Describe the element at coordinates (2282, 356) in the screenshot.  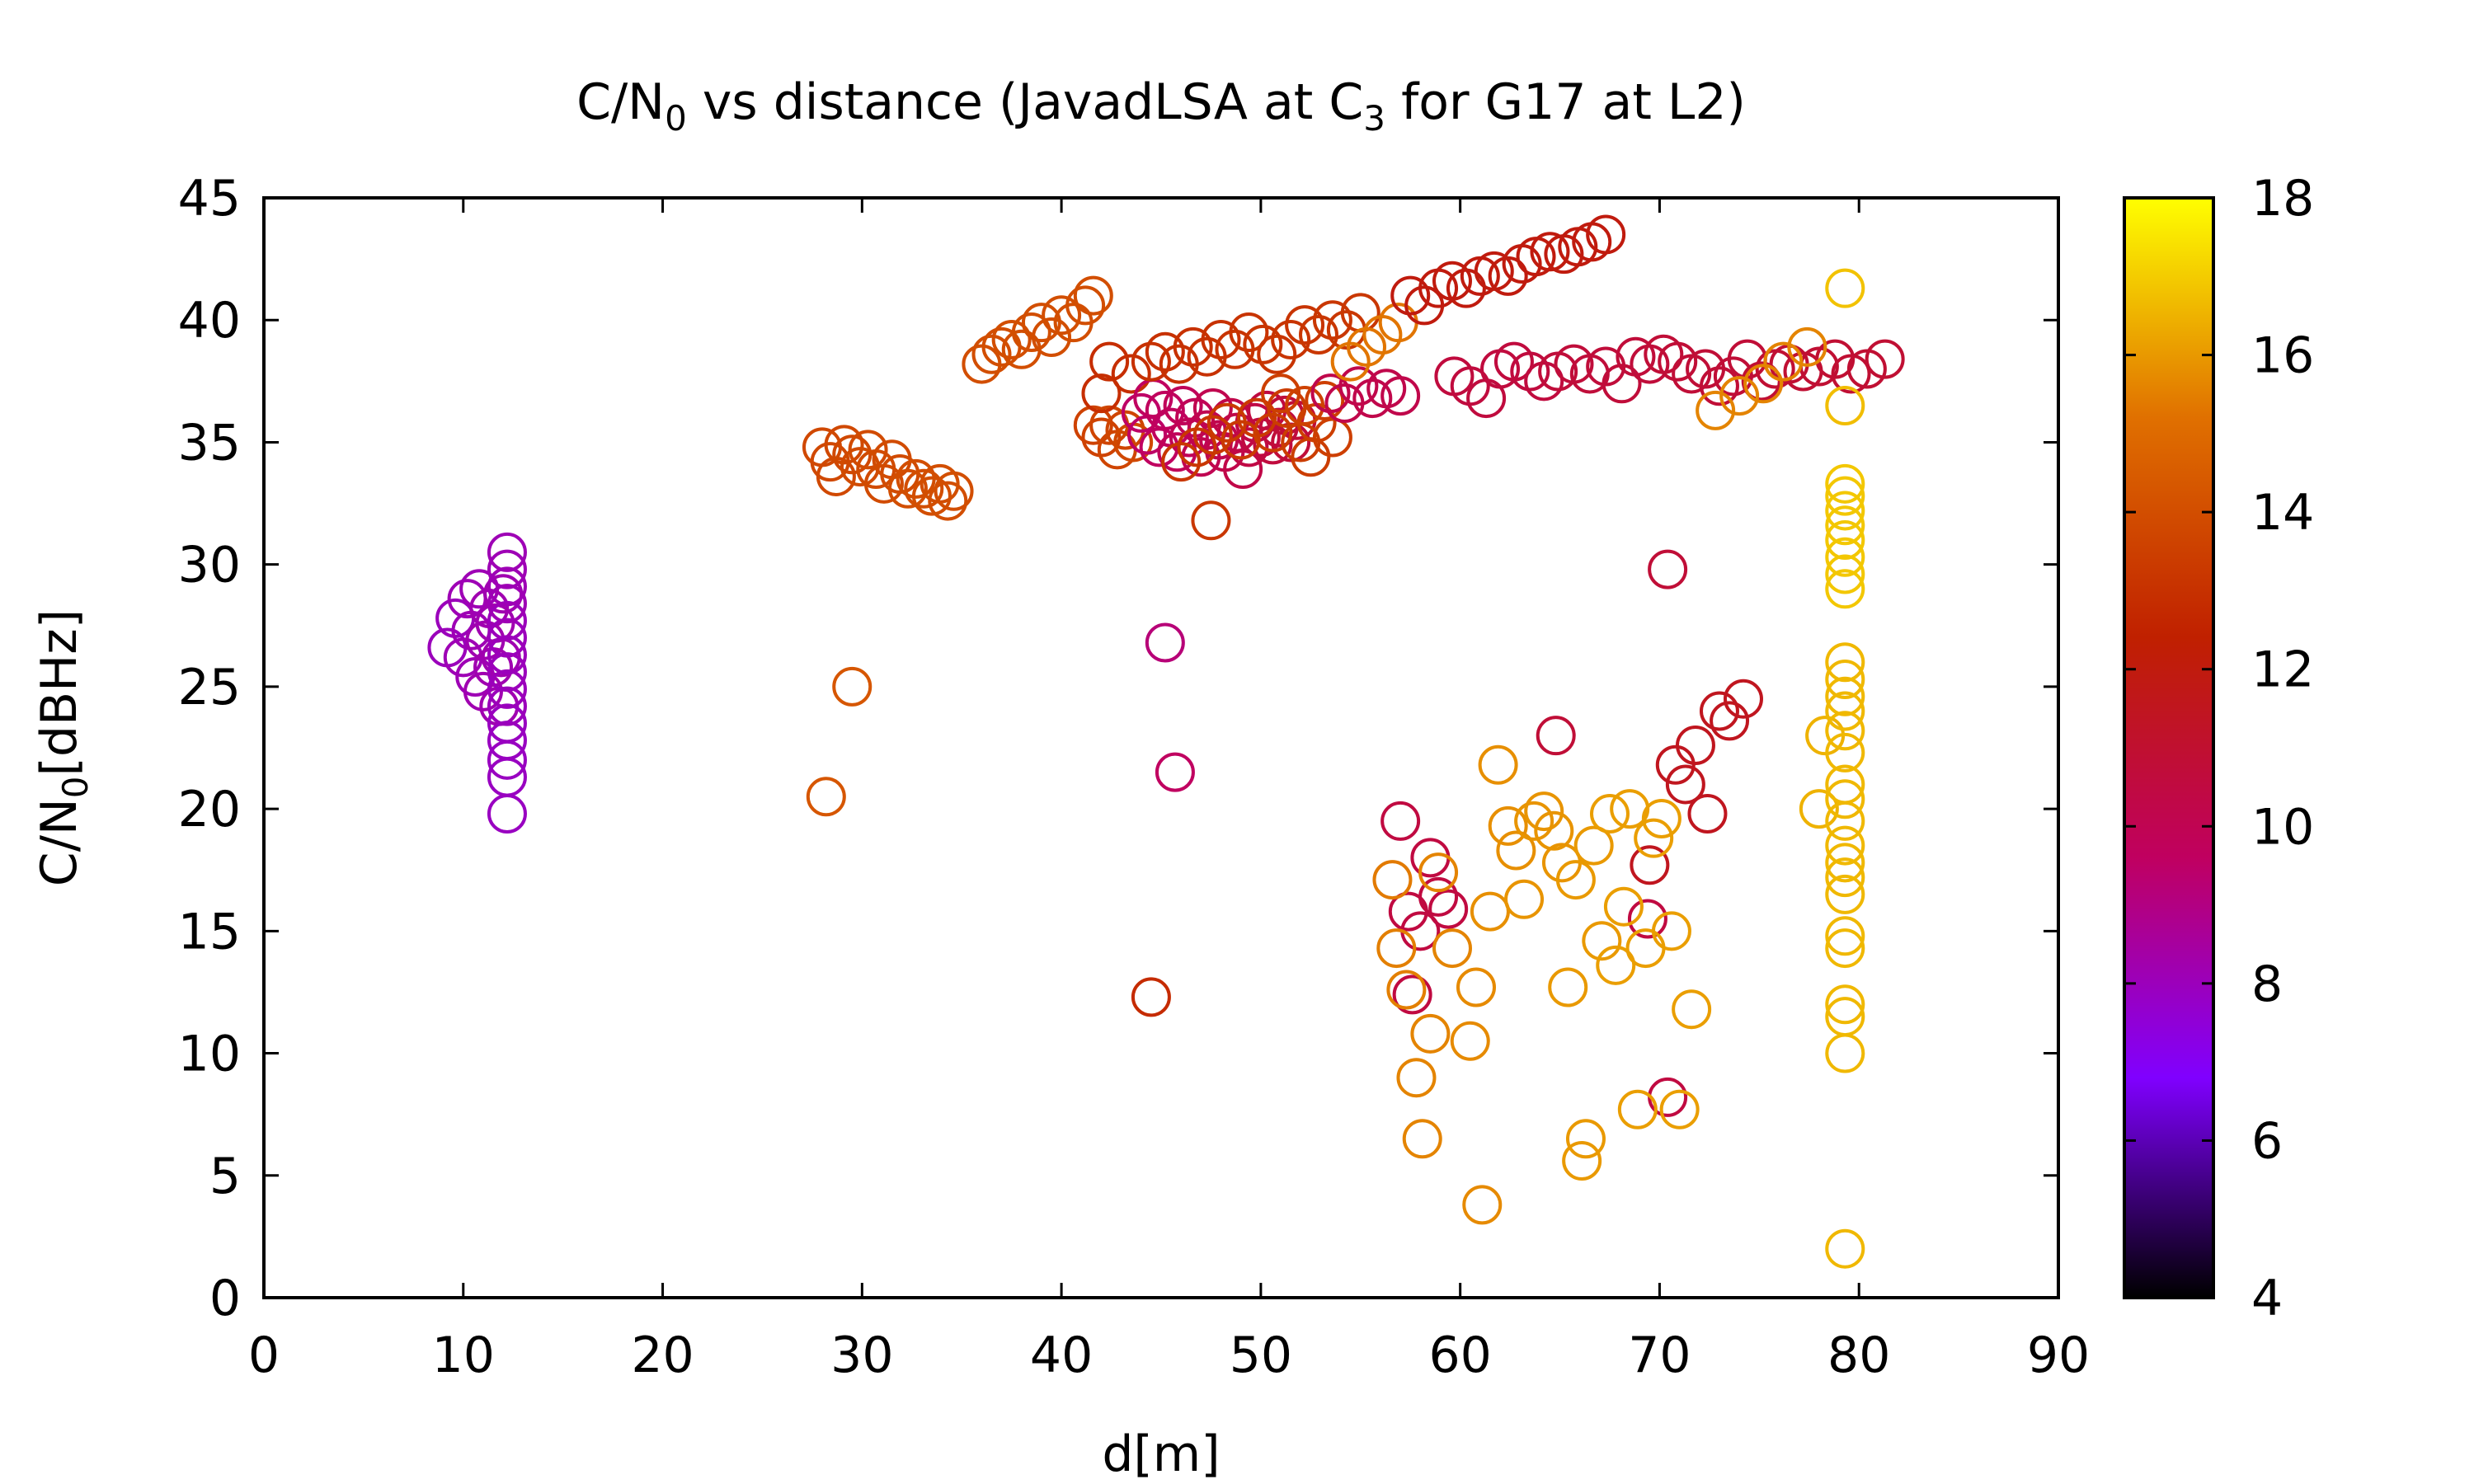
I see `colorbar-tick-label: 16` at that location.